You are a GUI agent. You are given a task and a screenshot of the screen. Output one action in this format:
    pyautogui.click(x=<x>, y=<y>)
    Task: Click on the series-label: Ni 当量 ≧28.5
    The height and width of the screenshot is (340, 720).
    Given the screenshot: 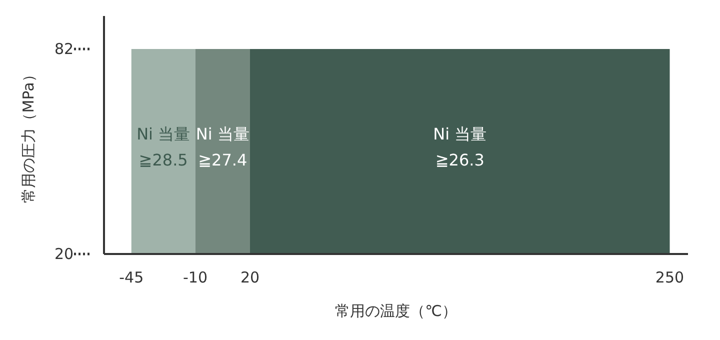 What is the action you would take?
    pyautogui.click(x=163, y=147)
    